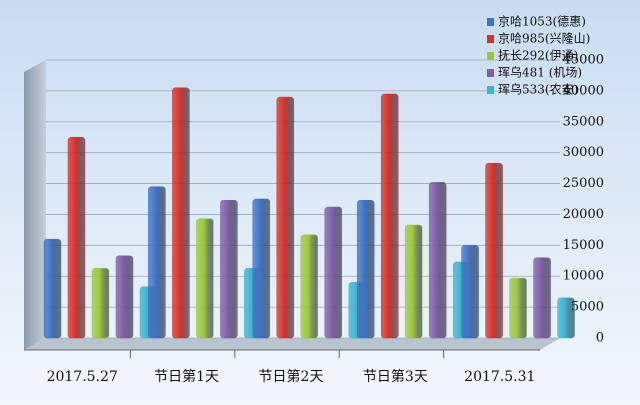 This screenshot has width=640, height=405. I want to click on y-tick-label: 5000, so click(587, 307).